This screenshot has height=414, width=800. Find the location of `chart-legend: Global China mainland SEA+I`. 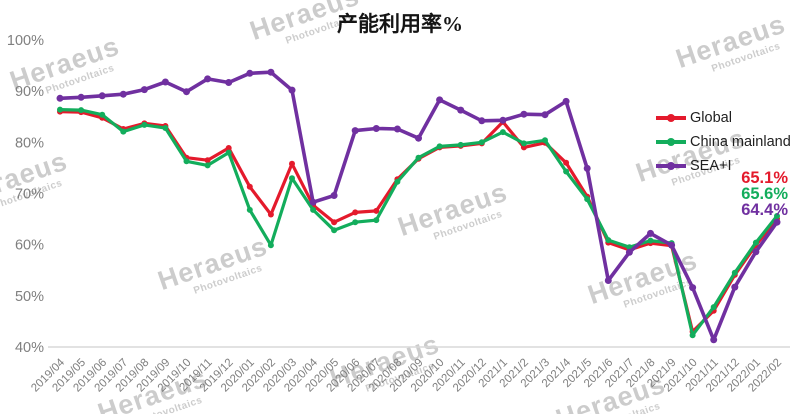

chart-legend: Global China mainland SEA+I is located at coordinates (723, 142).